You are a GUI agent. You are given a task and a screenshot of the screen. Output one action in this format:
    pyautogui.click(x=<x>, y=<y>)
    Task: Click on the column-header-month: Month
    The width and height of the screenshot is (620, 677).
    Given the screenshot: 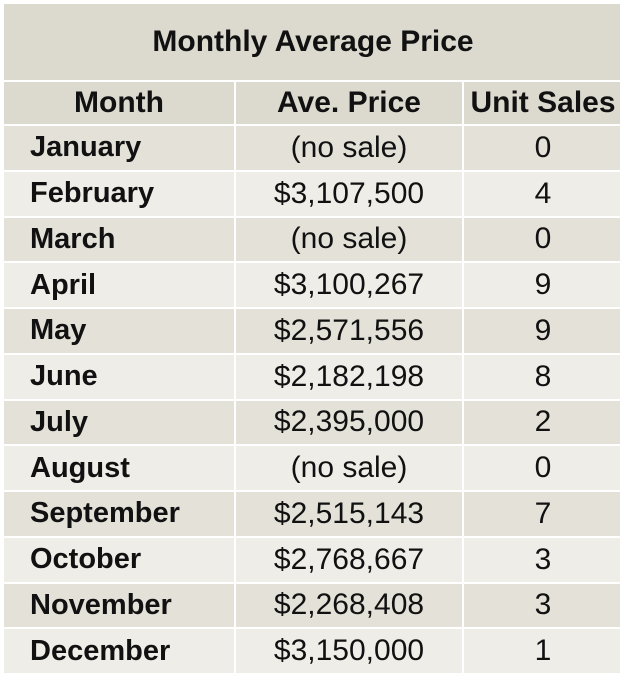 What is the action you would take?
    pyautogui.click(x=119, y=103)
    